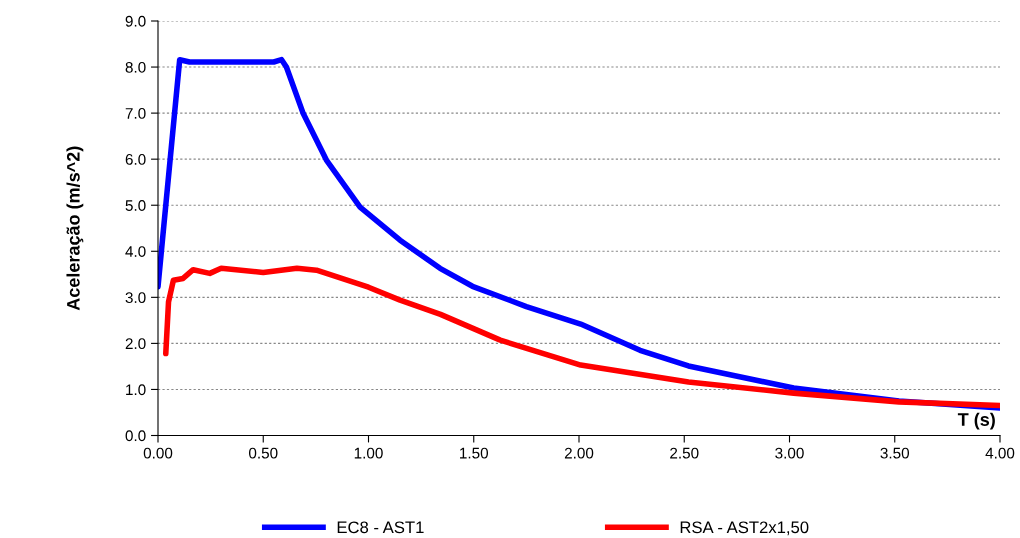 The image size is (1020, 538). I want to click on x-tick-label: 2.50, so click(684, 453).